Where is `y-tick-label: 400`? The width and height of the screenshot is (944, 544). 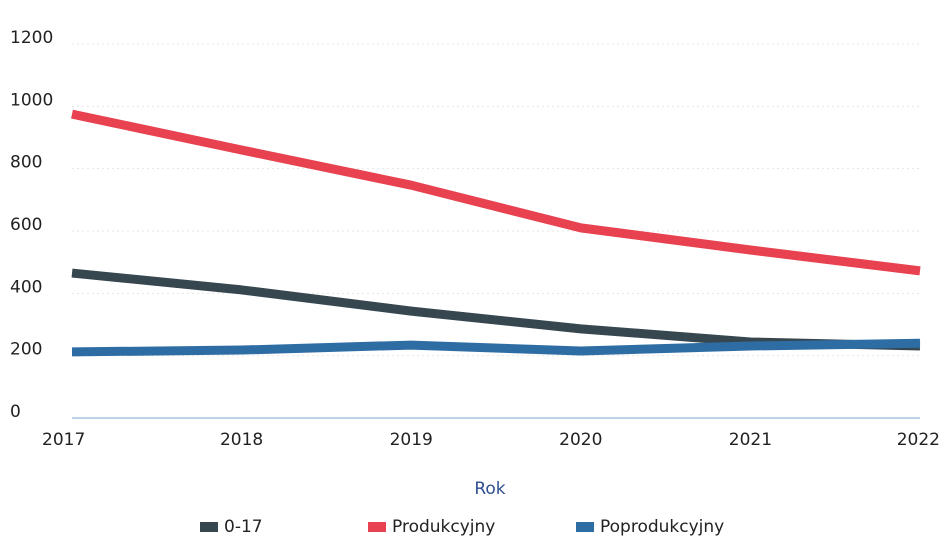 y-tick-label: 400 is located at coordinates (26, 287).